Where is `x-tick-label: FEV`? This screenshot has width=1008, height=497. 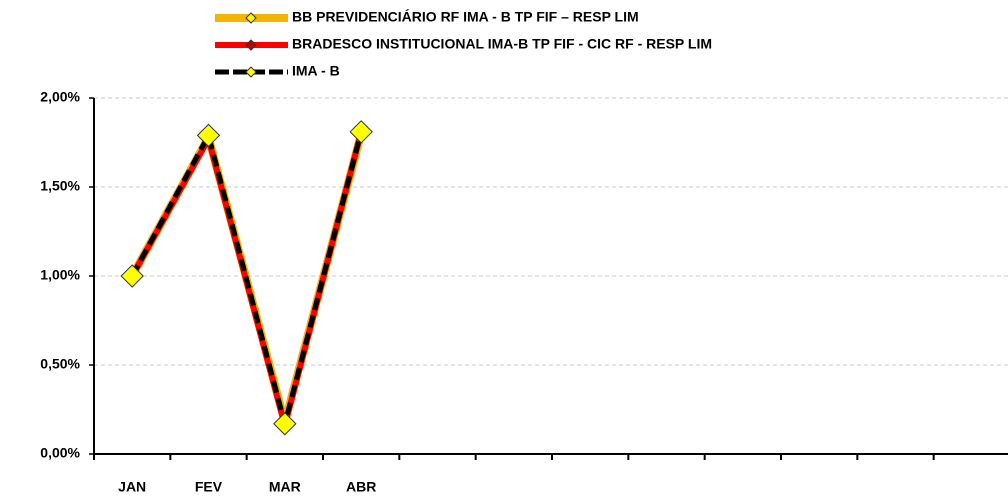 x-tick-label: FEV is located at coordinates (209, 487).